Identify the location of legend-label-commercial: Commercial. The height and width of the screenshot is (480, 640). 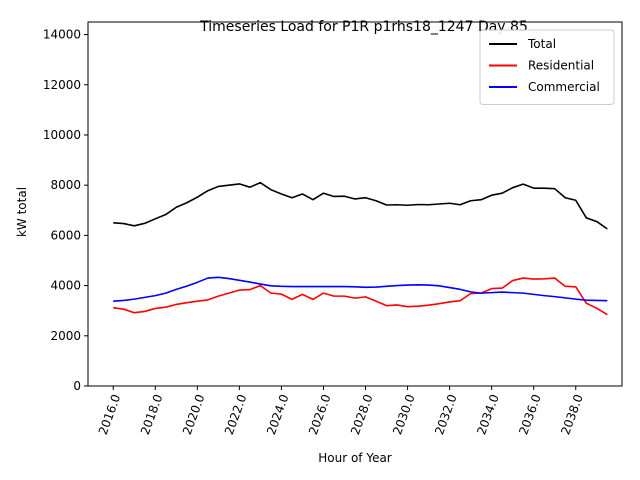
(564, 87).